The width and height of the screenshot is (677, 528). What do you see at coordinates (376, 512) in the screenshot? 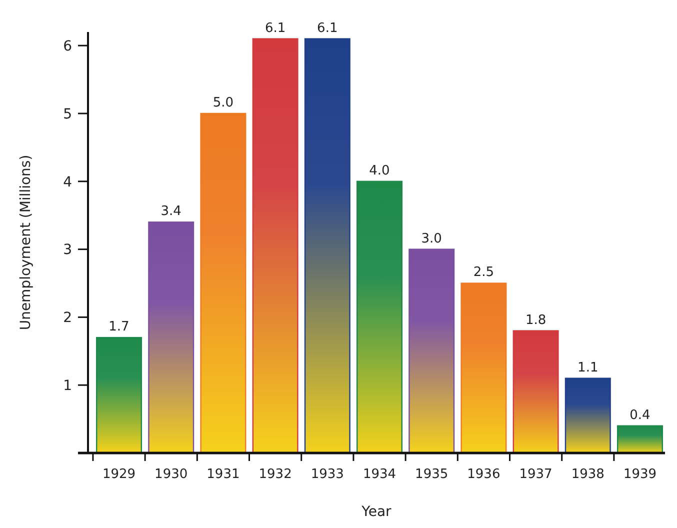
I see `x-axis-title: Year` at bounding box center [376, 512].